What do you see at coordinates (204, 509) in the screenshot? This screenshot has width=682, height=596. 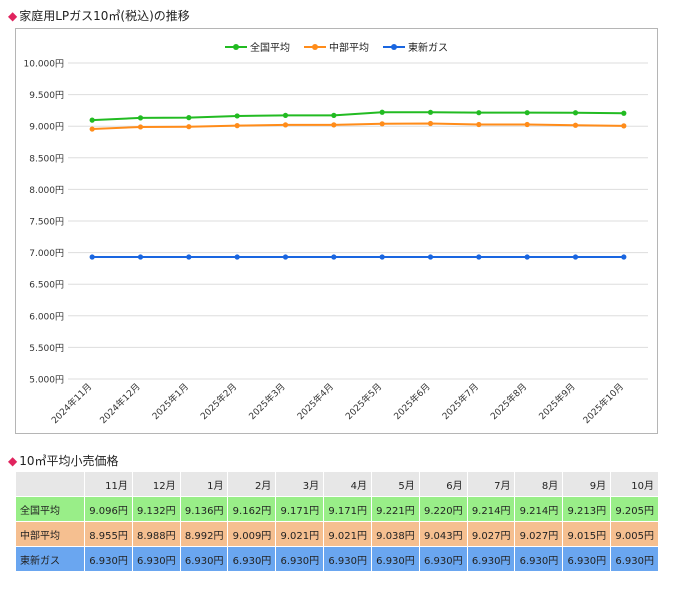 I see `price-cell: 9.136円` at bounding box center [204, 509].